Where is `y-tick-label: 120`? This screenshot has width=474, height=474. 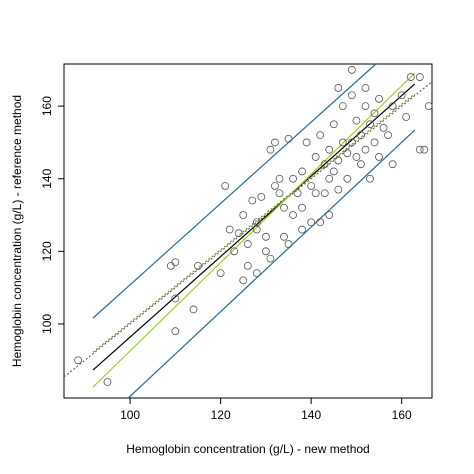
y-tick-label: 120 is located at coordinates (47, 251).